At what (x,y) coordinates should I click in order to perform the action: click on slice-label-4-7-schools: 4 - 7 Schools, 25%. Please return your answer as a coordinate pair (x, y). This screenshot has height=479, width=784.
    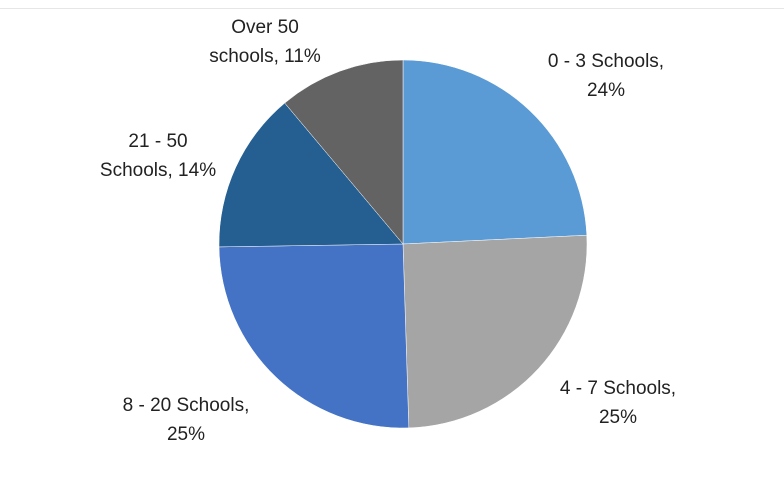
    Looking at the image, I should click on (618, 403).